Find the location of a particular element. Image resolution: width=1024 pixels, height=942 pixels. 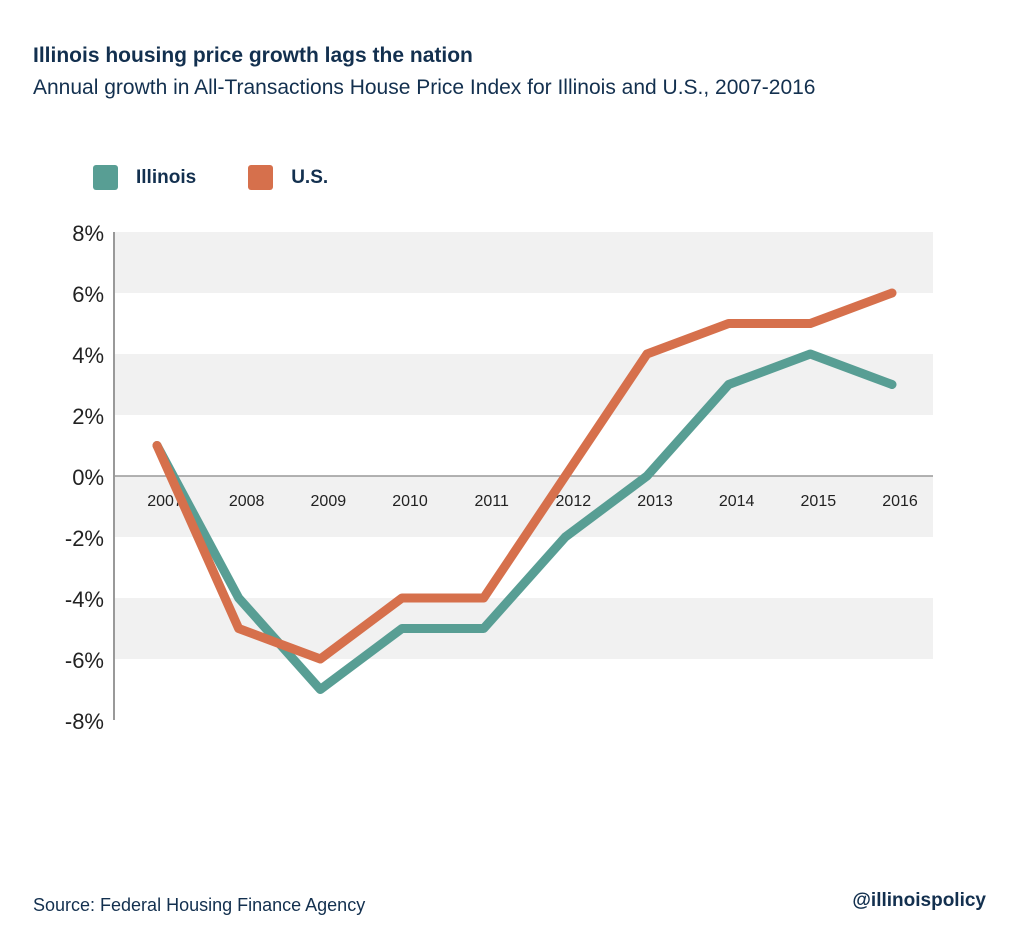

y-tick-label: -4% is located at coordinates (84, 599).